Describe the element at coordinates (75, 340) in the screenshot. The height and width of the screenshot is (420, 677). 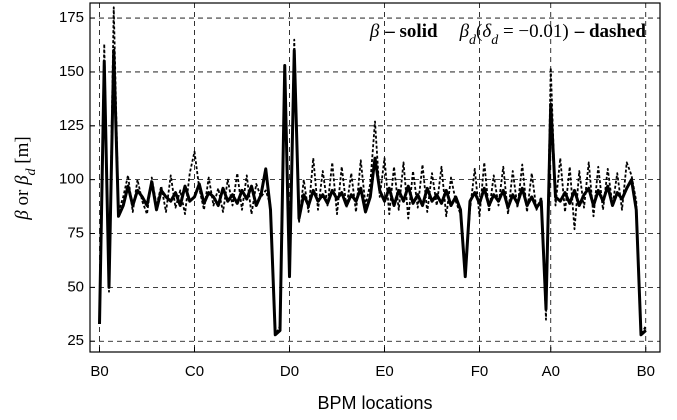
I see `y-tick-label: 25` at that location.